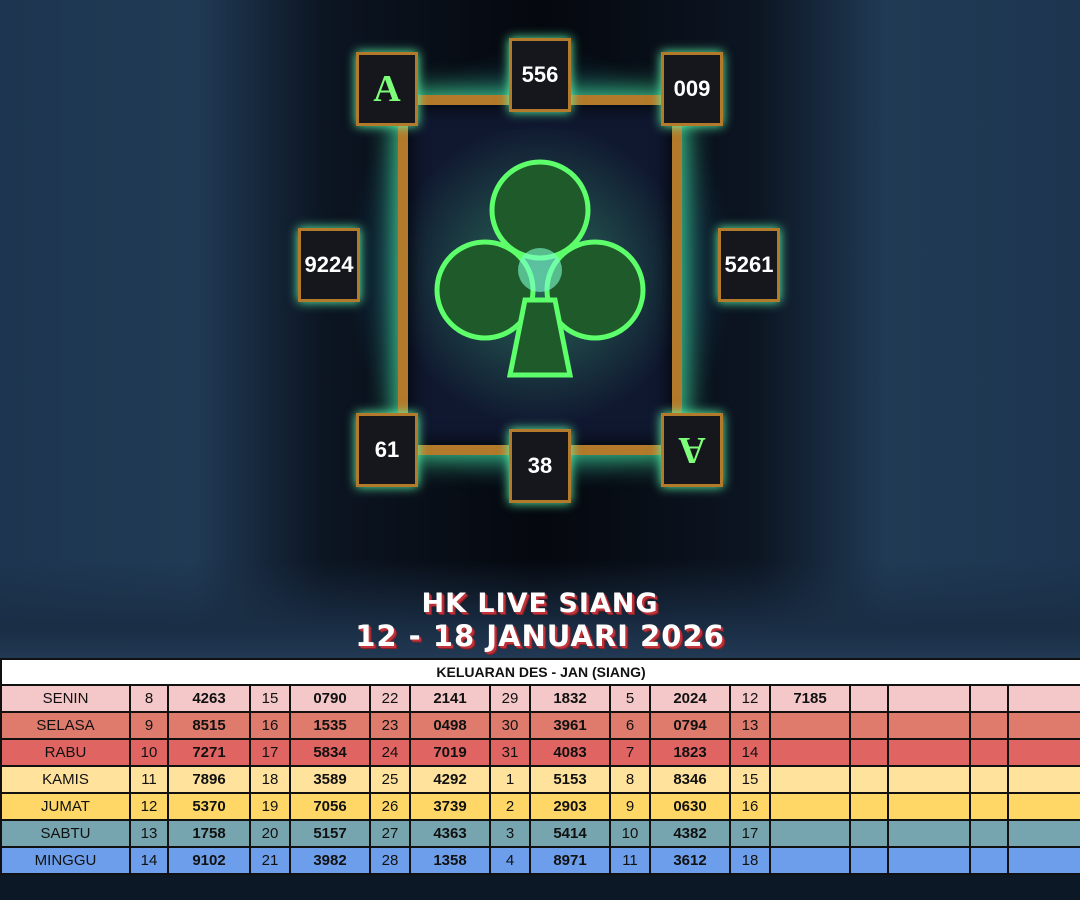 The height and width of the screenshot is (900, 1080). What do you see at coordinates (390, 806) in the screenshot?
I see `date-cell: 26` at bounding box center [390, 806].